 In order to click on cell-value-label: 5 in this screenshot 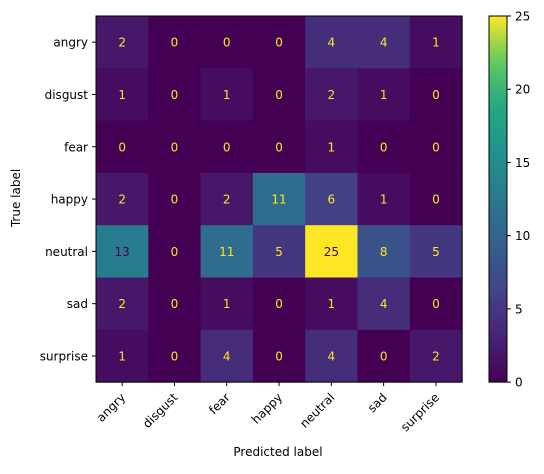, I will do `click(436, 252)`.